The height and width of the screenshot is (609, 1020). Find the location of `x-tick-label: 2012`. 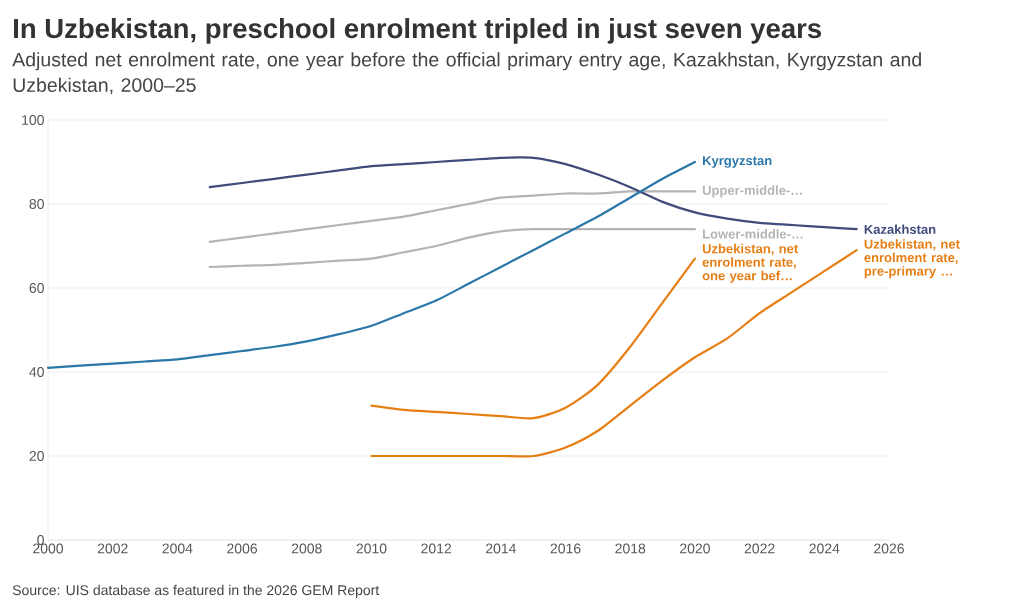

x-tick-label: 2012 is located at coordinates (436, 548).